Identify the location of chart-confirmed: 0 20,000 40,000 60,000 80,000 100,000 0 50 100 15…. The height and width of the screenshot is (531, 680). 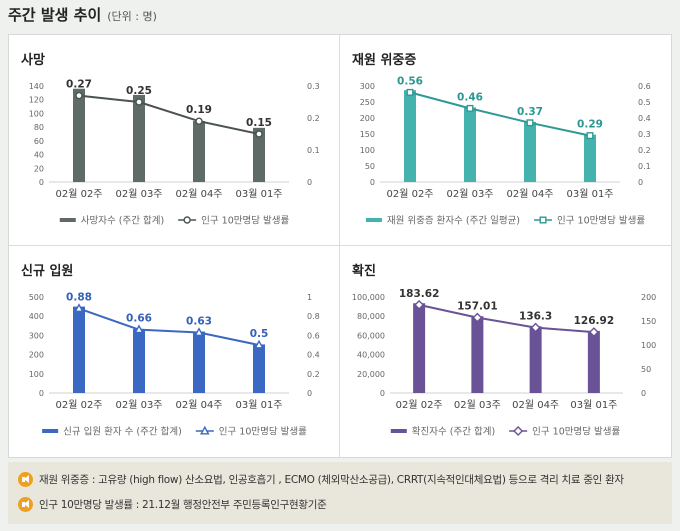
(504, 363).